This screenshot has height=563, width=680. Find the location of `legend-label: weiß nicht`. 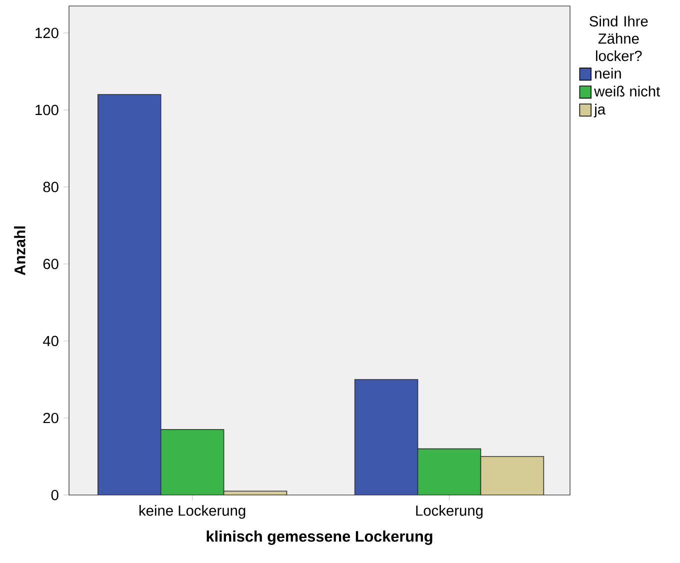

legend-label: weiß nicht is located at coordinates (627, 91).